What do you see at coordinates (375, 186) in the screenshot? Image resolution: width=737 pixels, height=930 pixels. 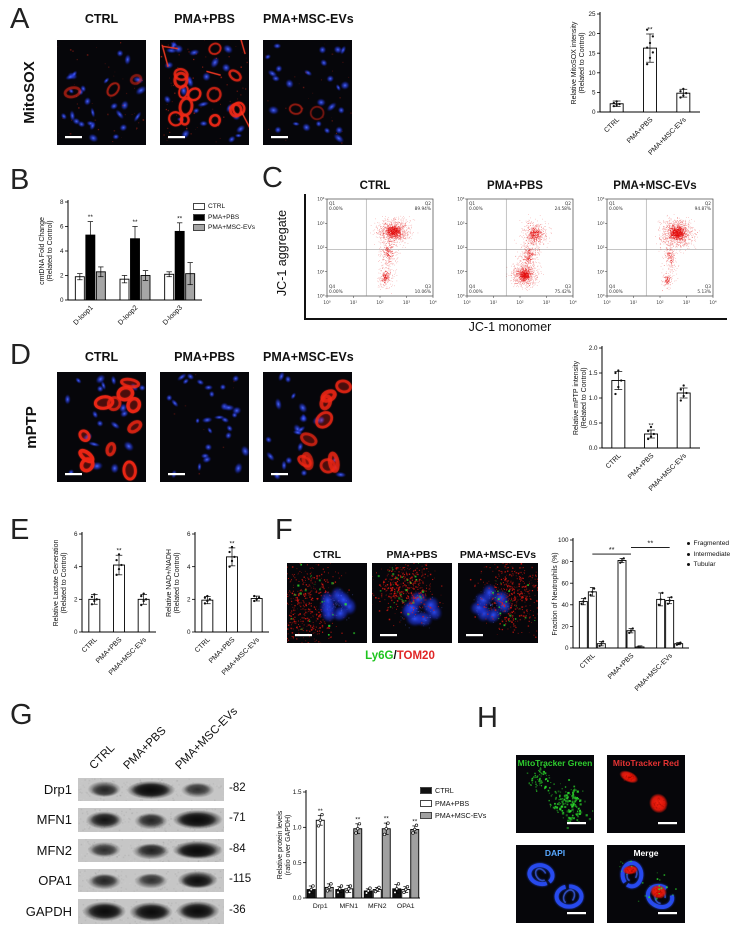 I see `flow-title-ctrl: CTRL` at bounding box center [375, 186].